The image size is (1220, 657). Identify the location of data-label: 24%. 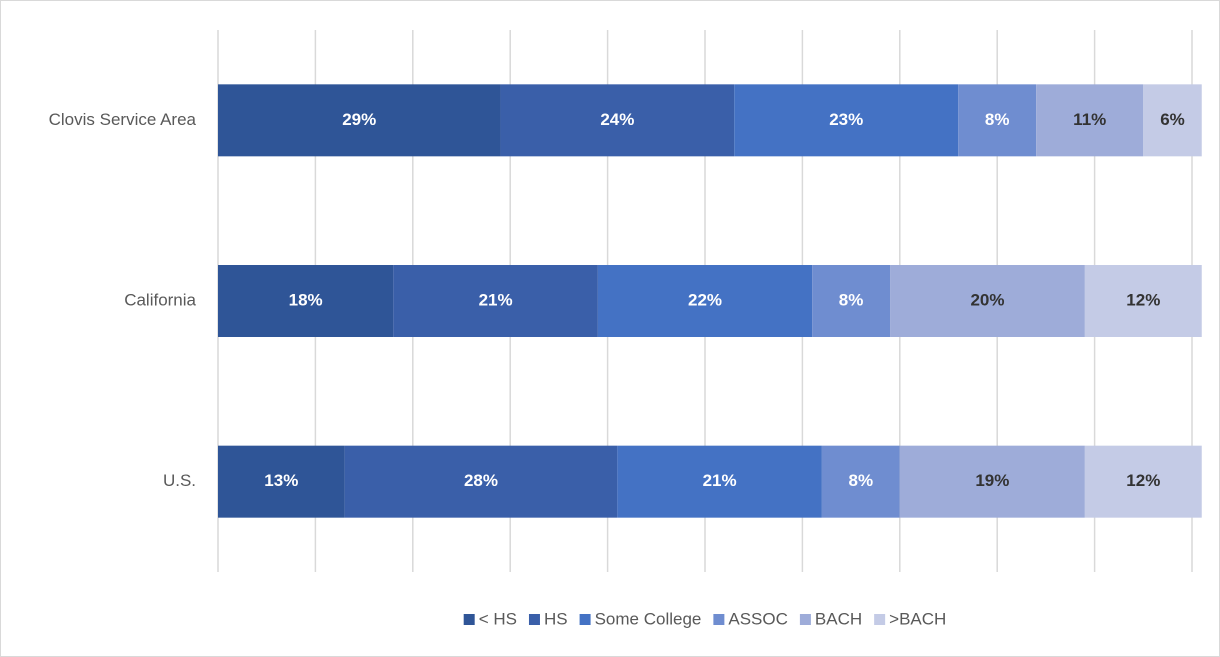
(617, 119).